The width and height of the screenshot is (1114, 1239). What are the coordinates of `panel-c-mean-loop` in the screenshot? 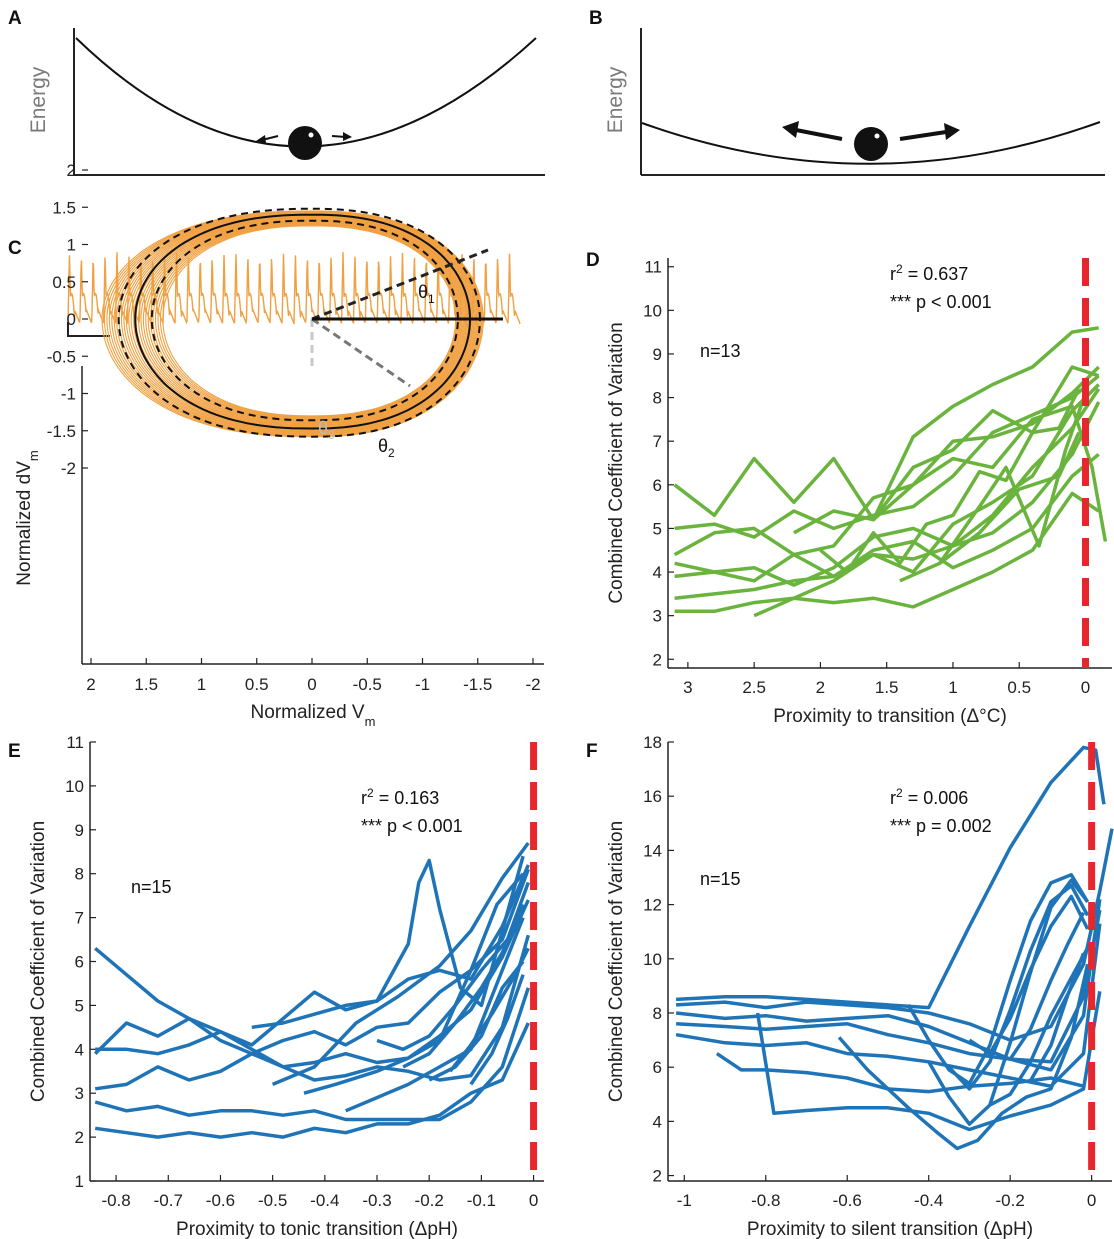 It's located at (303, 321).